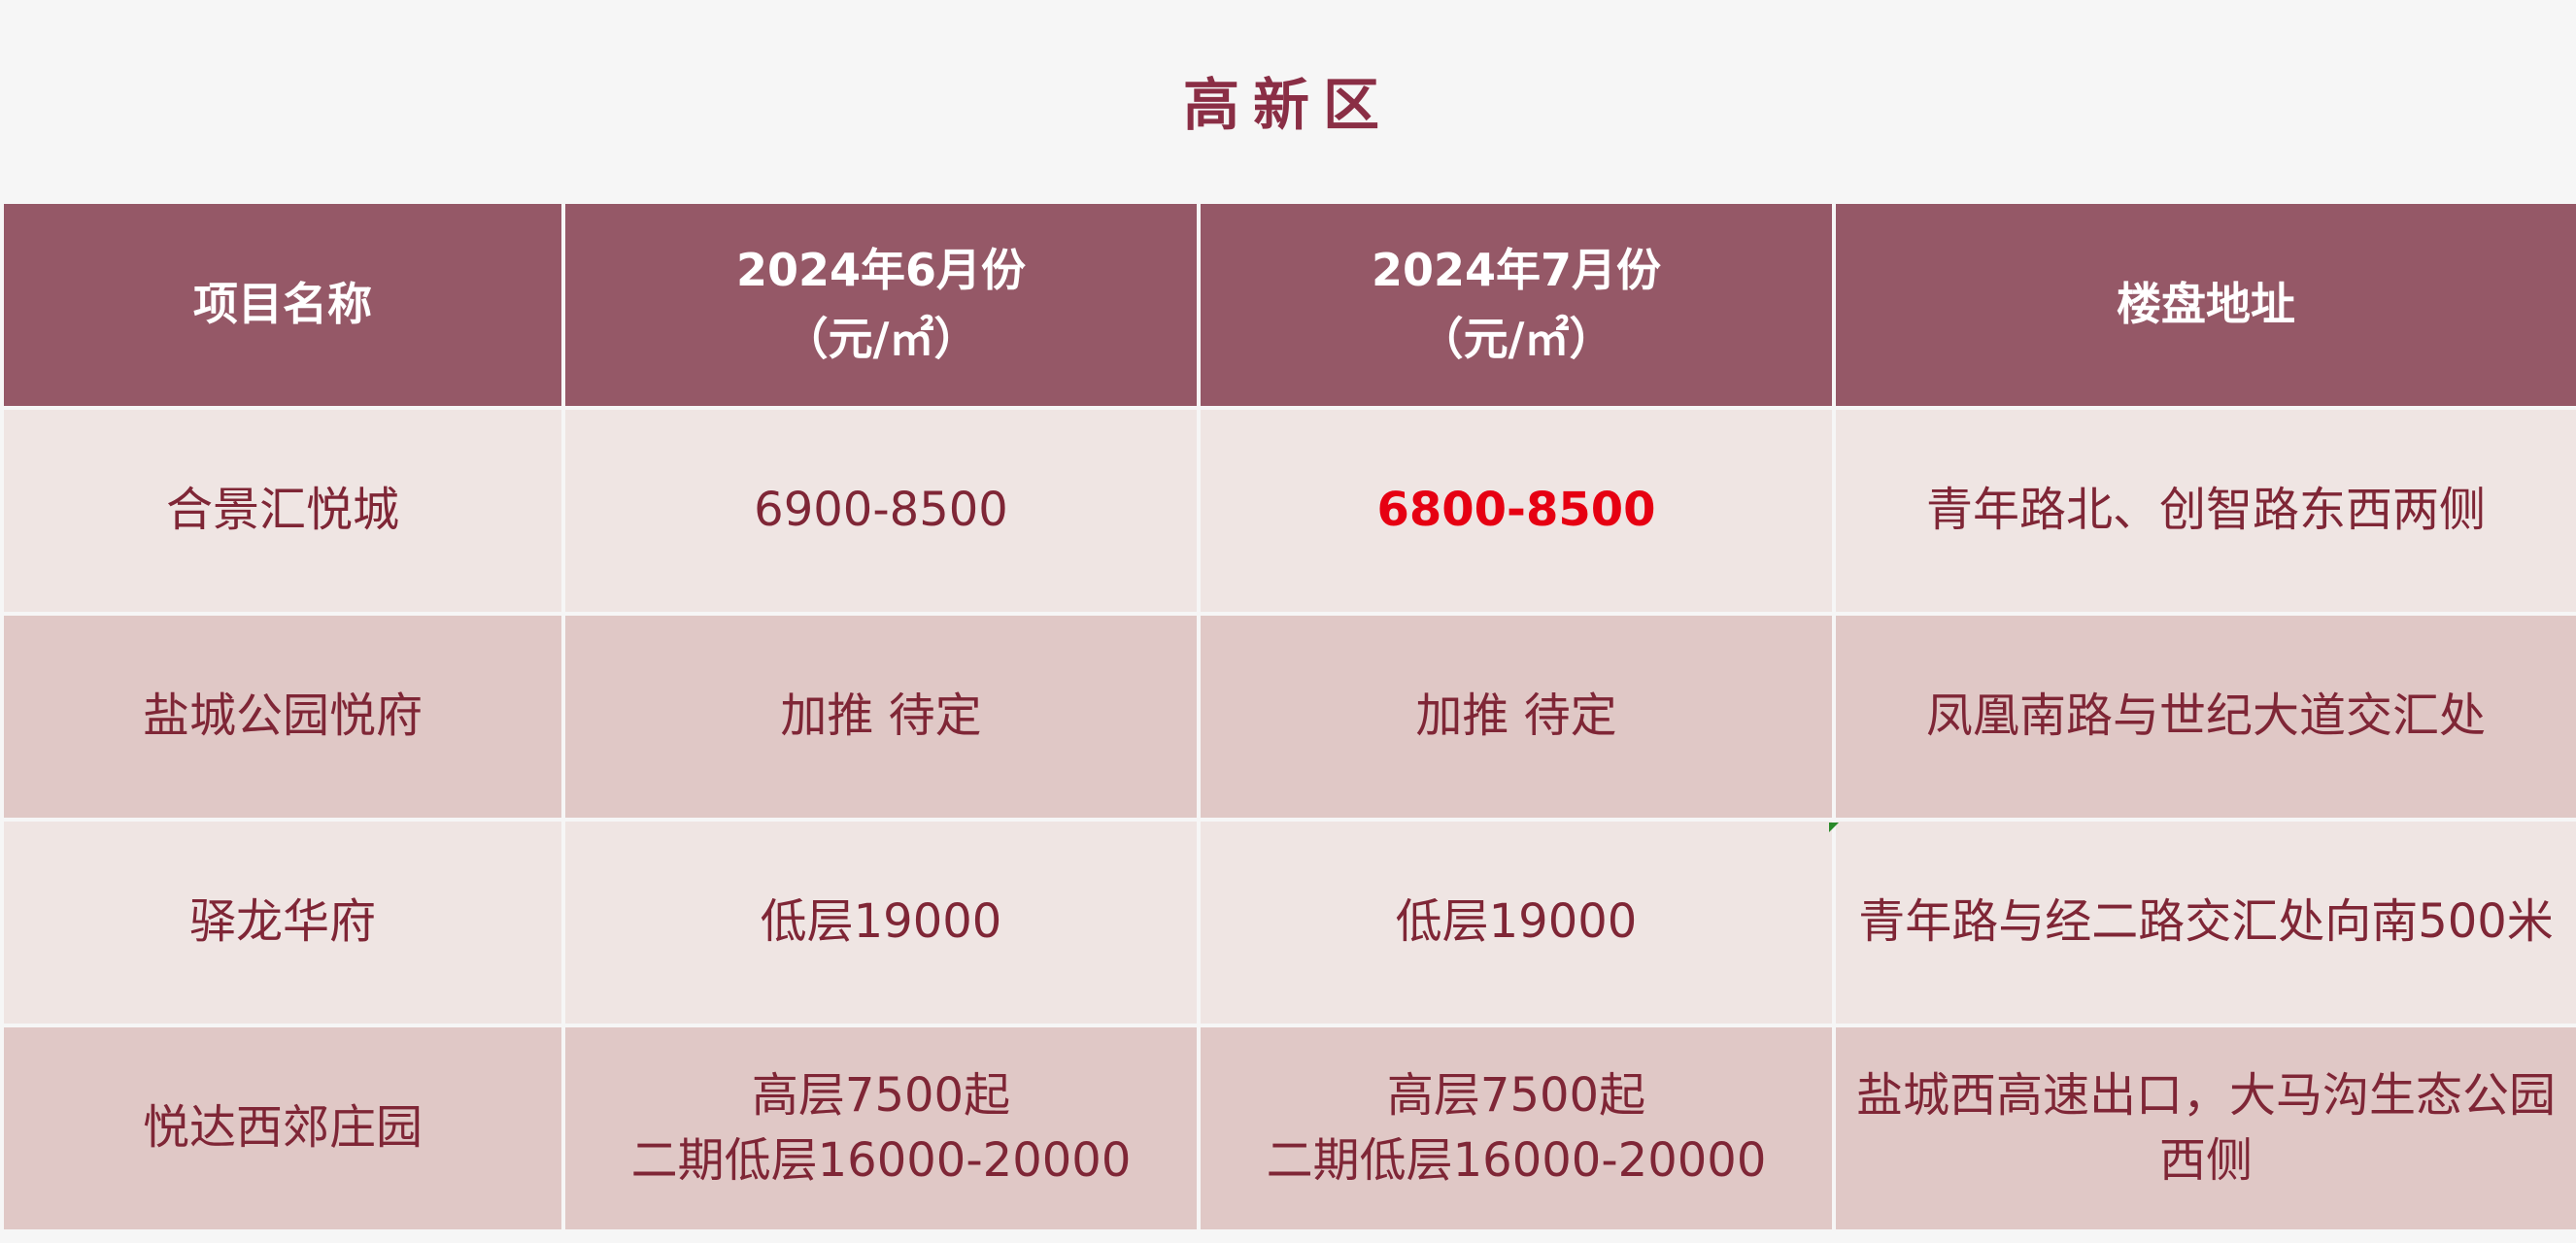  I want to click on header-june-label: 2024年6月份, so click(881, 269).